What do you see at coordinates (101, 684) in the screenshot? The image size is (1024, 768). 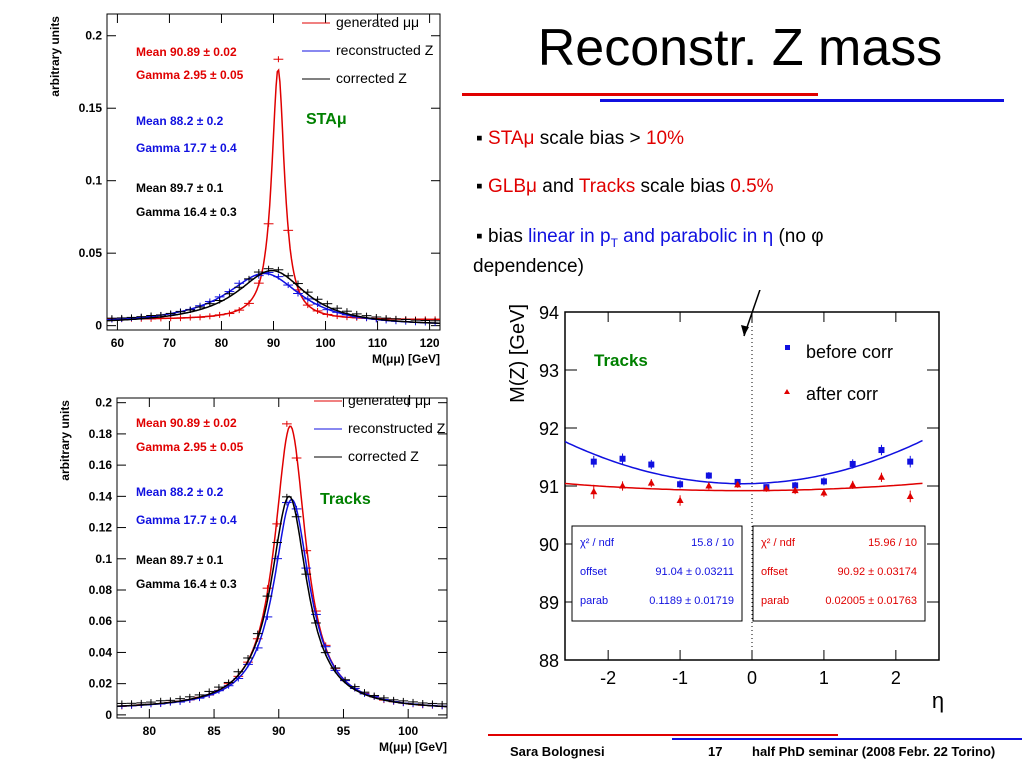 I see `y-tick-label: 0.02` at bounding box center [101, 684].